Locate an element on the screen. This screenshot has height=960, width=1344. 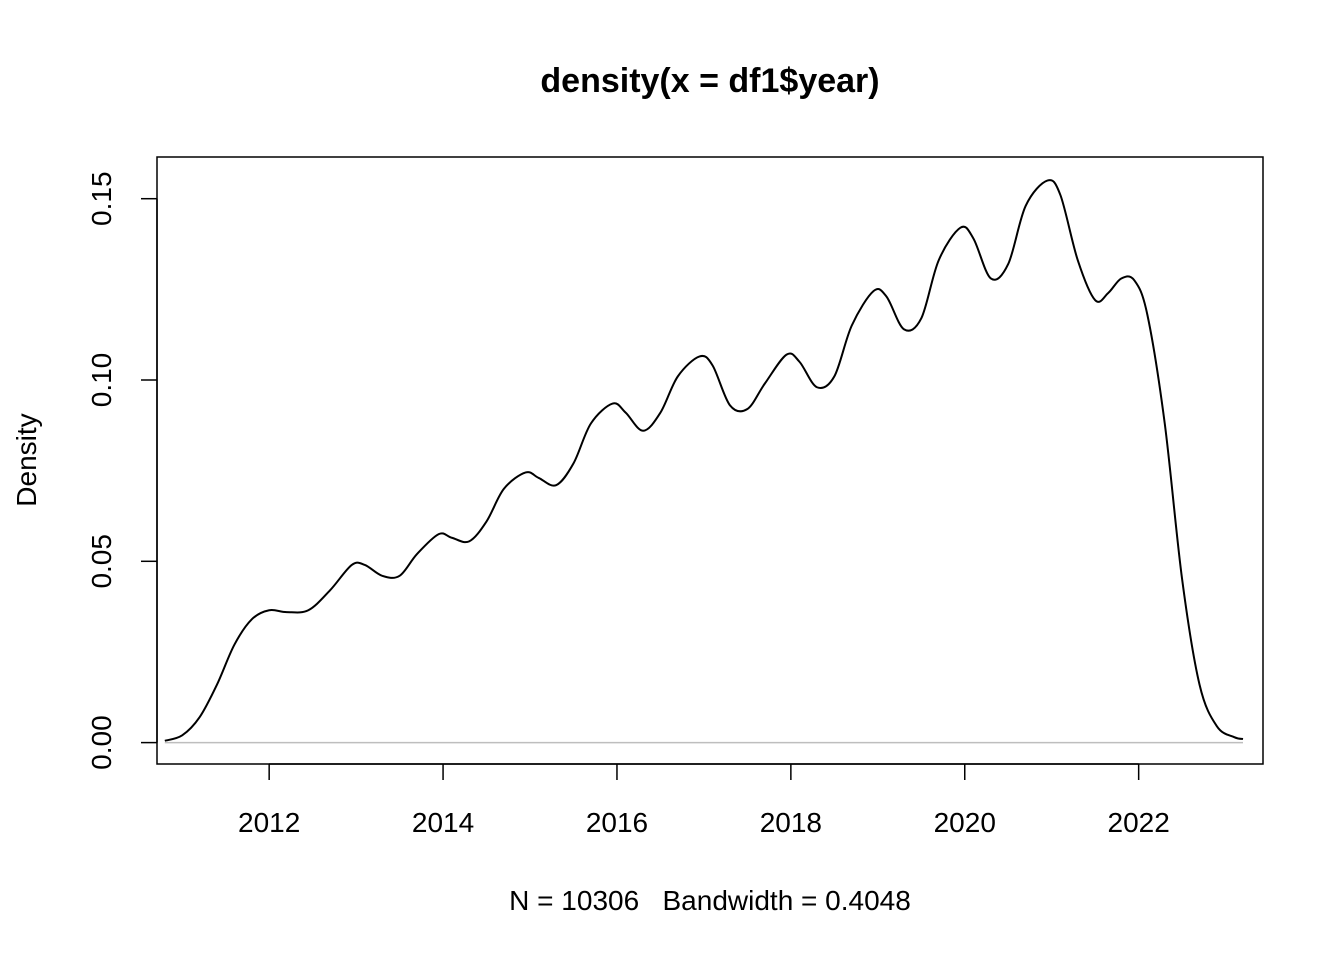
chart-title: density(x = df1$year) is located at coordinates (709, 81).